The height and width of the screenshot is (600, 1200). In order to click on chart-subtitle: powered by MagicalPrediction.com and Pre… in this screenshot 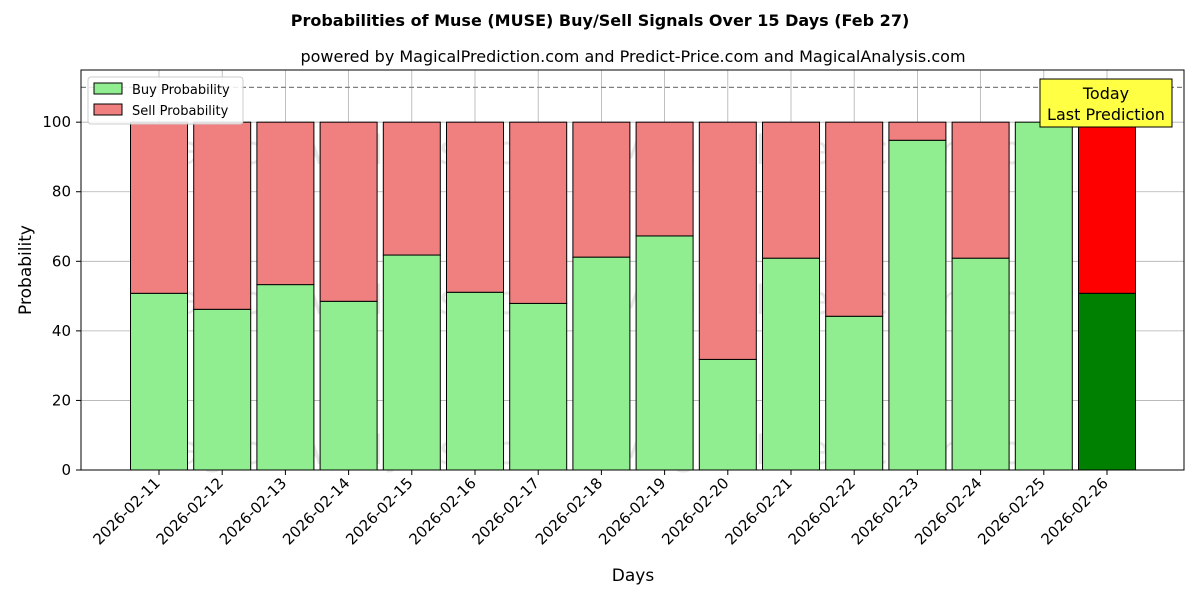, I will do `click(632, 56)`.